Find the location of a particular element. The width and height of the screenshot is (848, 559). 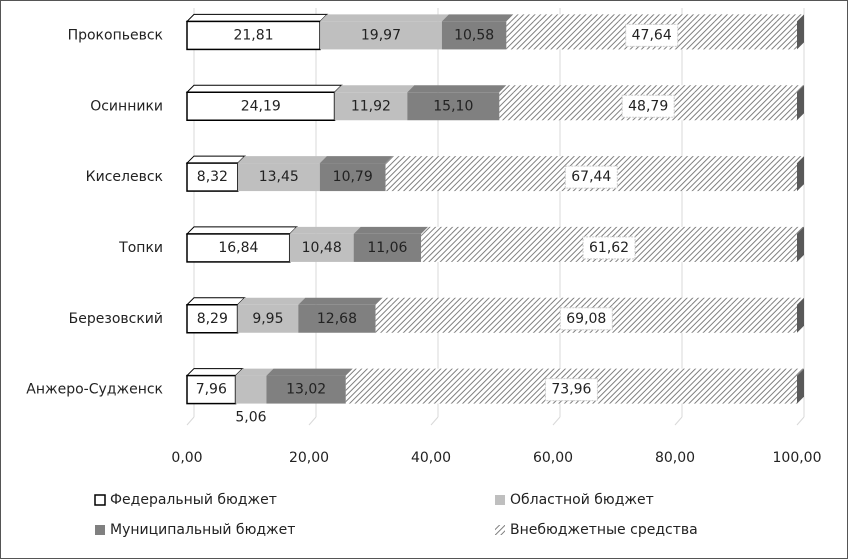

value-label: 10,48 is located at coordinates (322, 248).